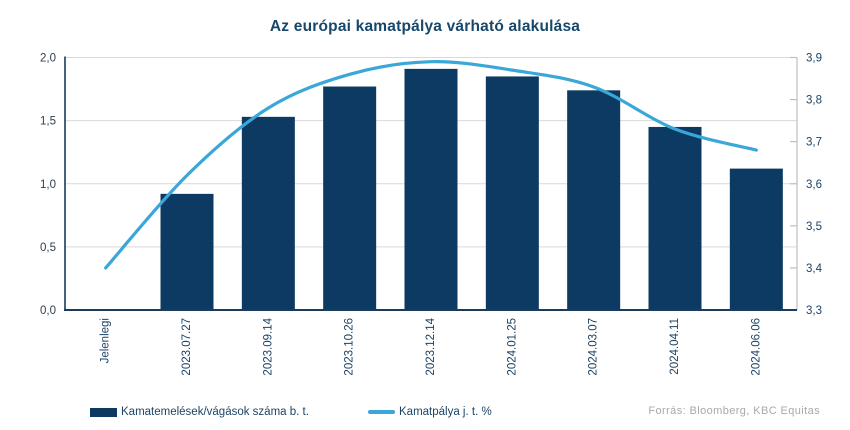 This screenshot has height=430, width=850. What do you see at coordinates (48, 185) in the screenshot?
I see `left-axis-label: 1,0` at bounding box center [48, 185].